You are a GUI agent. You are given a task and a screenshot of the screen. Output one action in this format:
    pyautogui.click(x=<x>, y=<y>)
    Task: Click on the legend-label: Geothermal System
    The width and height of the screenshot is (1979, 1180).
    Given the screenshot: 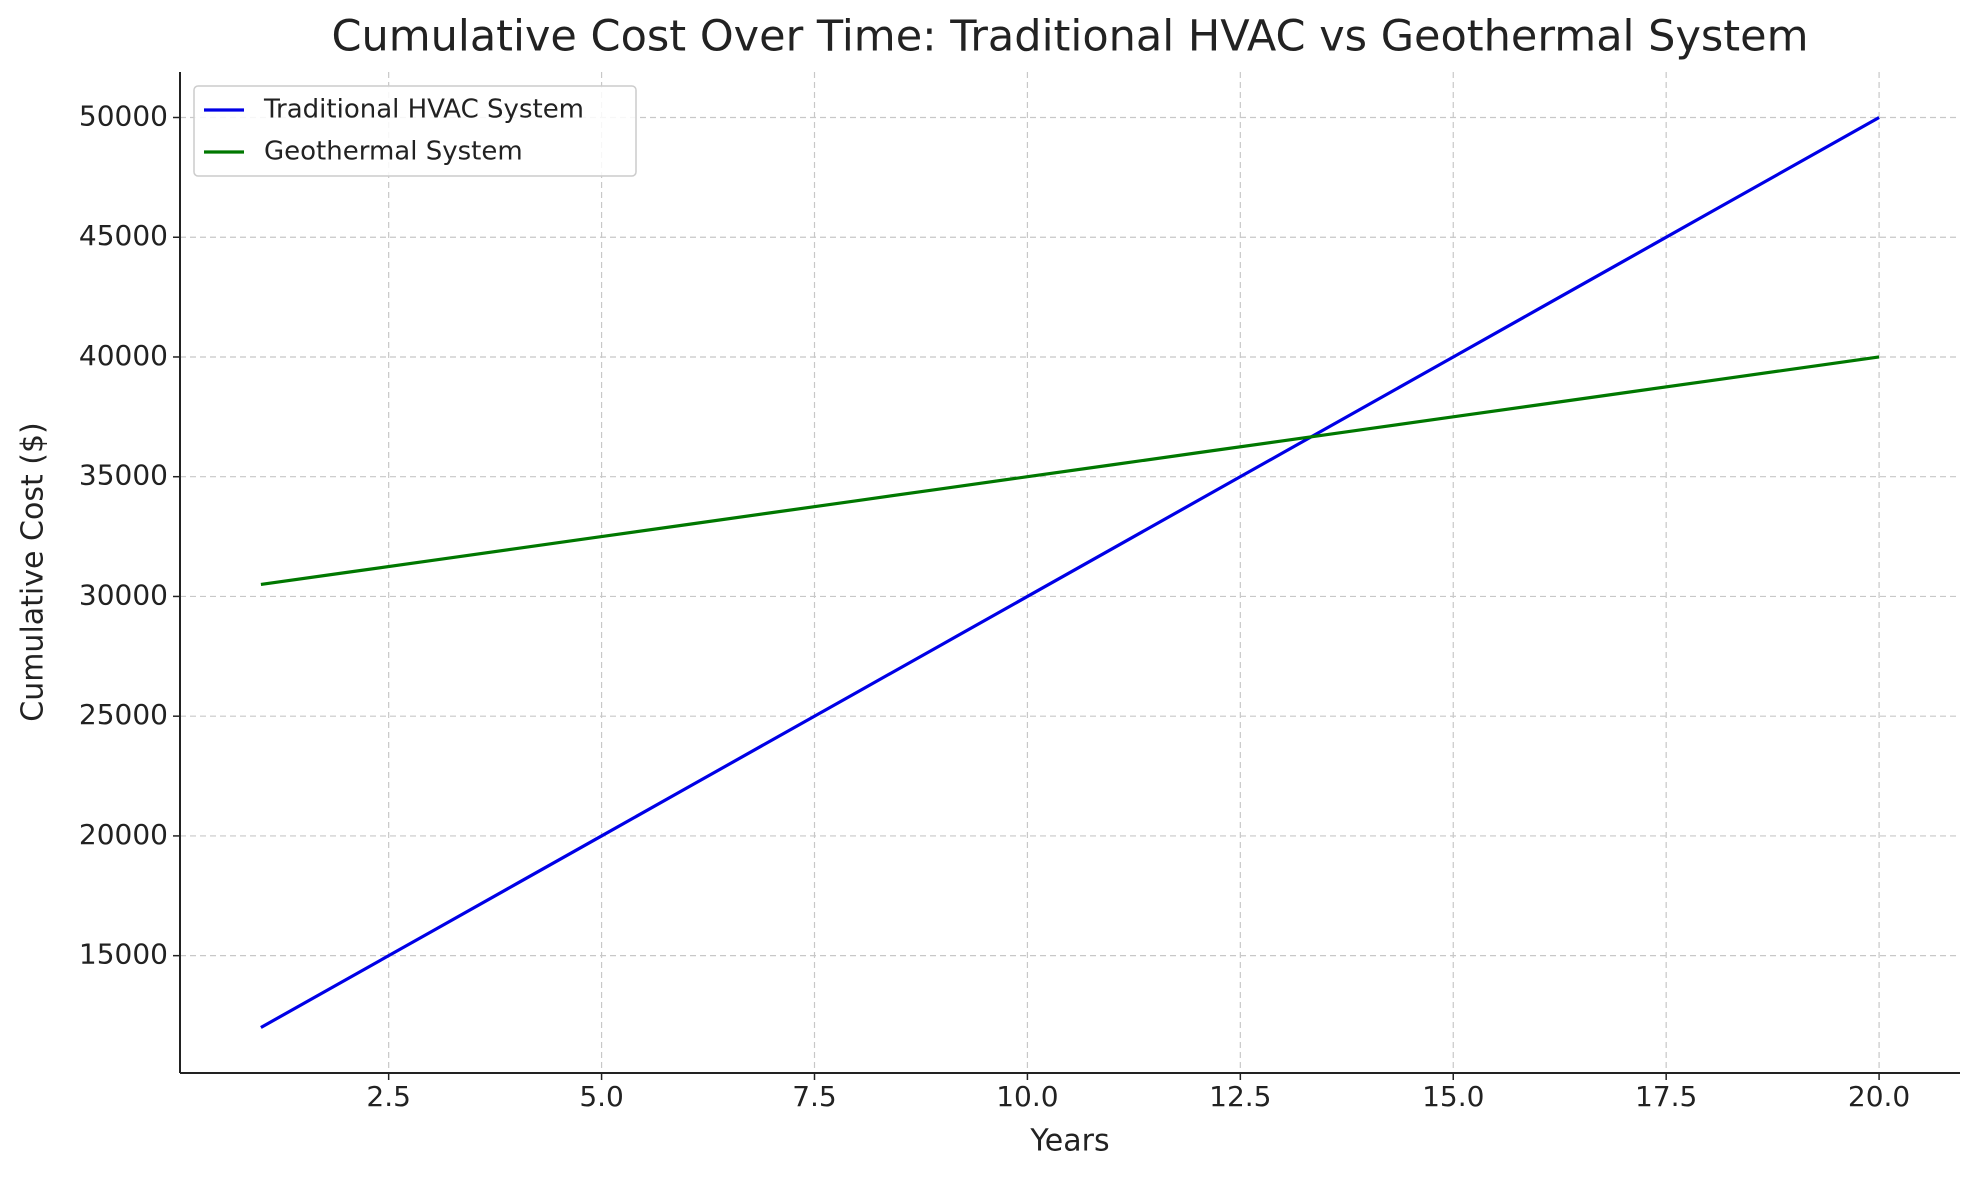 What is the action you would take?
    pyautogui.click(x=393, y=152)
    